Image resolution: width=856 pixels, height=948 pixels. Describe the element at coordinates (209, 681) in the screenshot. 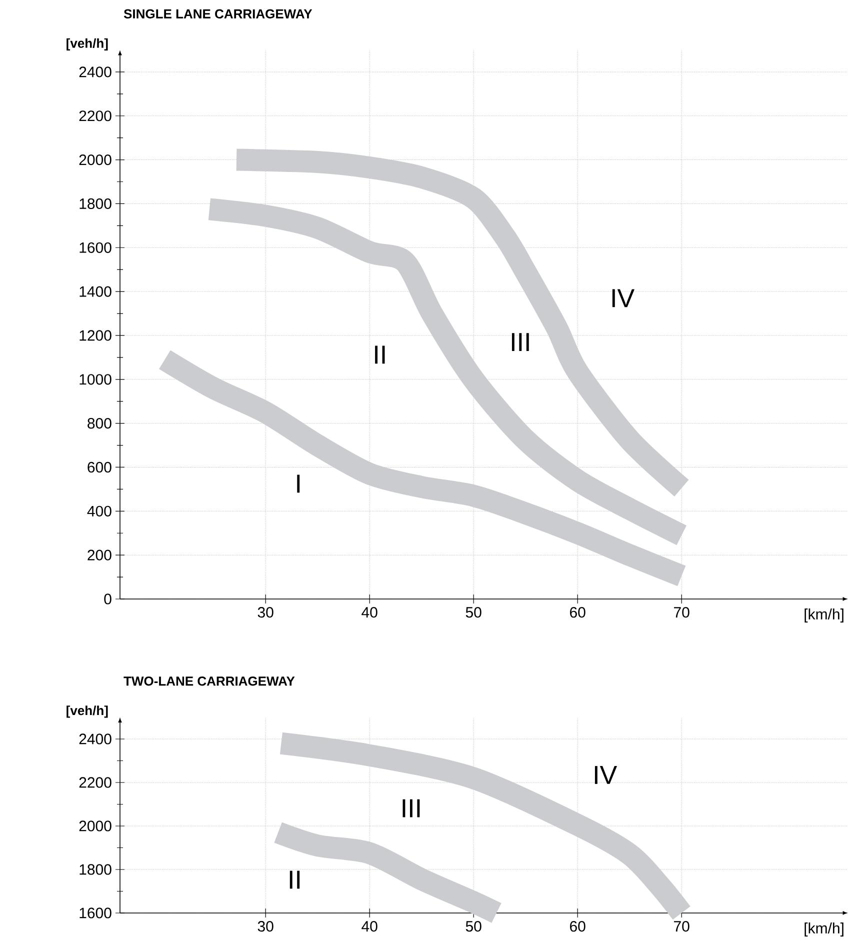

I see `chart-title: TWO-LANE CARRIAGEWAY` at that location.